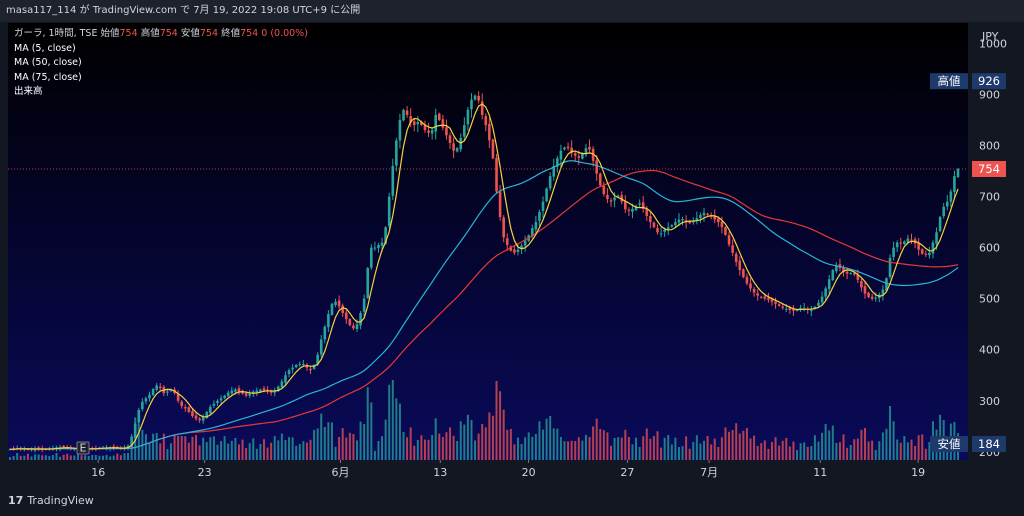 The height and width of the screenshot is (516, 1024). What do you see at coordinates (51, 500) in the screenshot?
I see `tradingview-logo: 17 TradingView` at bounding box center [51, 500].